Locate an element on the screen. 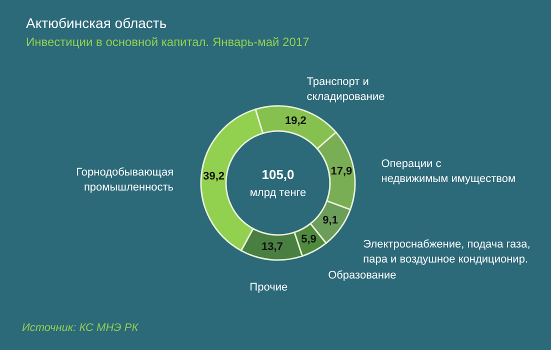 This screenshot has width=551, height=350. slice-label: Операции с недвижимым имуществом is located at coordinates (448, 171).